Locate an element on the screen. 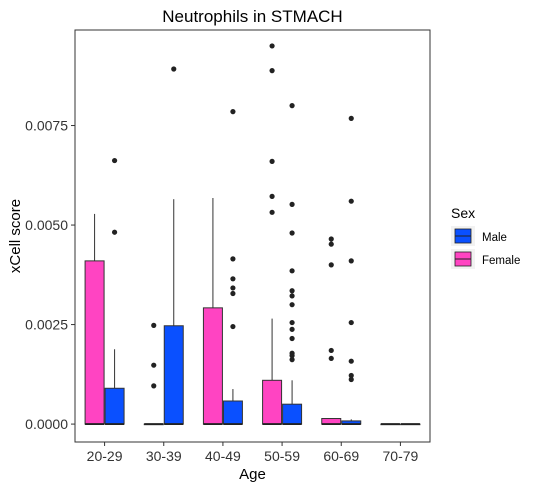  x-axis-label: Age is located at coordinates (252, 474).